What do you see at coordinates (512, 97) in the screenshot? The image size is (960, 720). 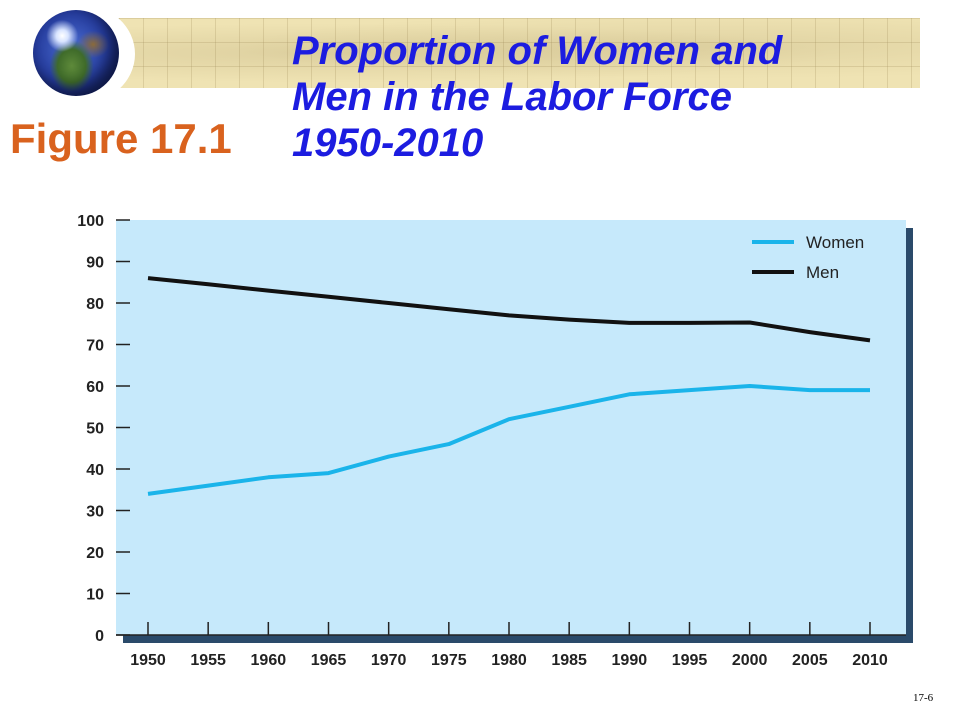 I see `slide-title-line-2: Men in the Labor Force` at bounding box center [512, 97].